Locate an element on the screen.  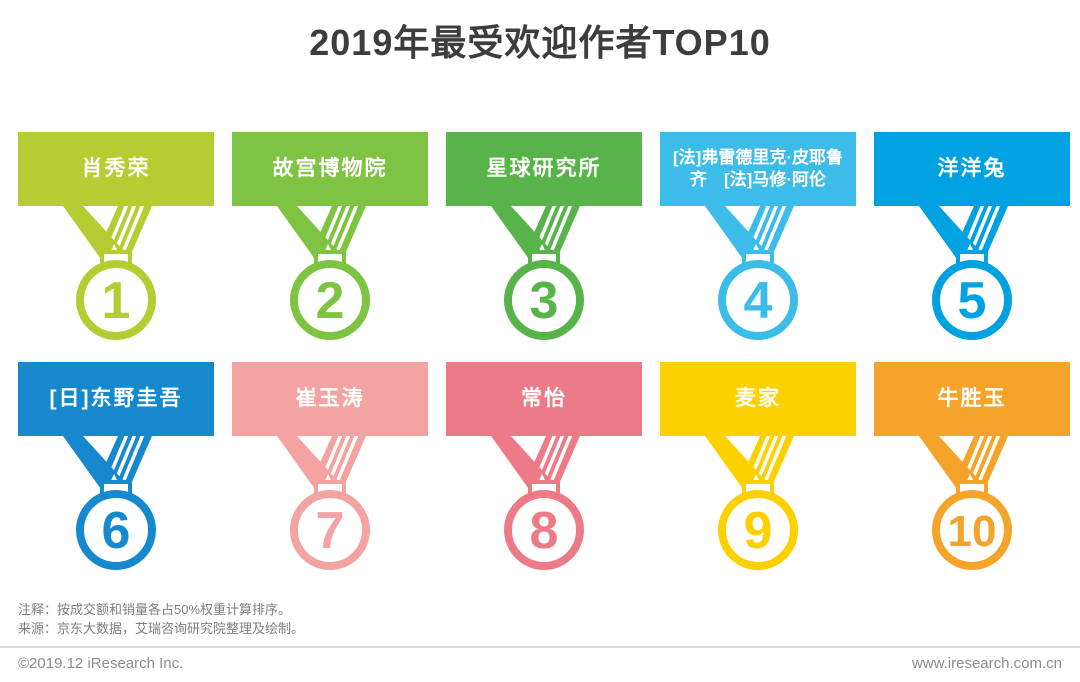
medal-number: 9 is located at coordinates (758, 531).